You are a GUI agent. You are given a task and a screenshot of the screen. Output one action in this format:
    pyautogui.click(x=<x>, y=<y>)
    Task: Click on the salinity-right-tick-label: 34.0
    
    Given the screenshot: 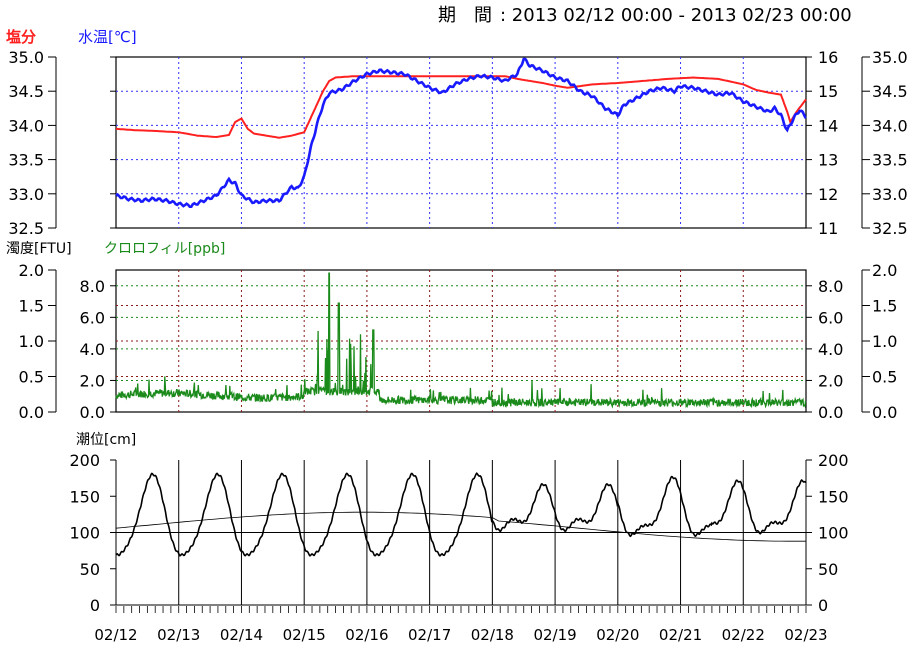 What is the action you would take?
    pyautogui.click(x=890, y=125)
    